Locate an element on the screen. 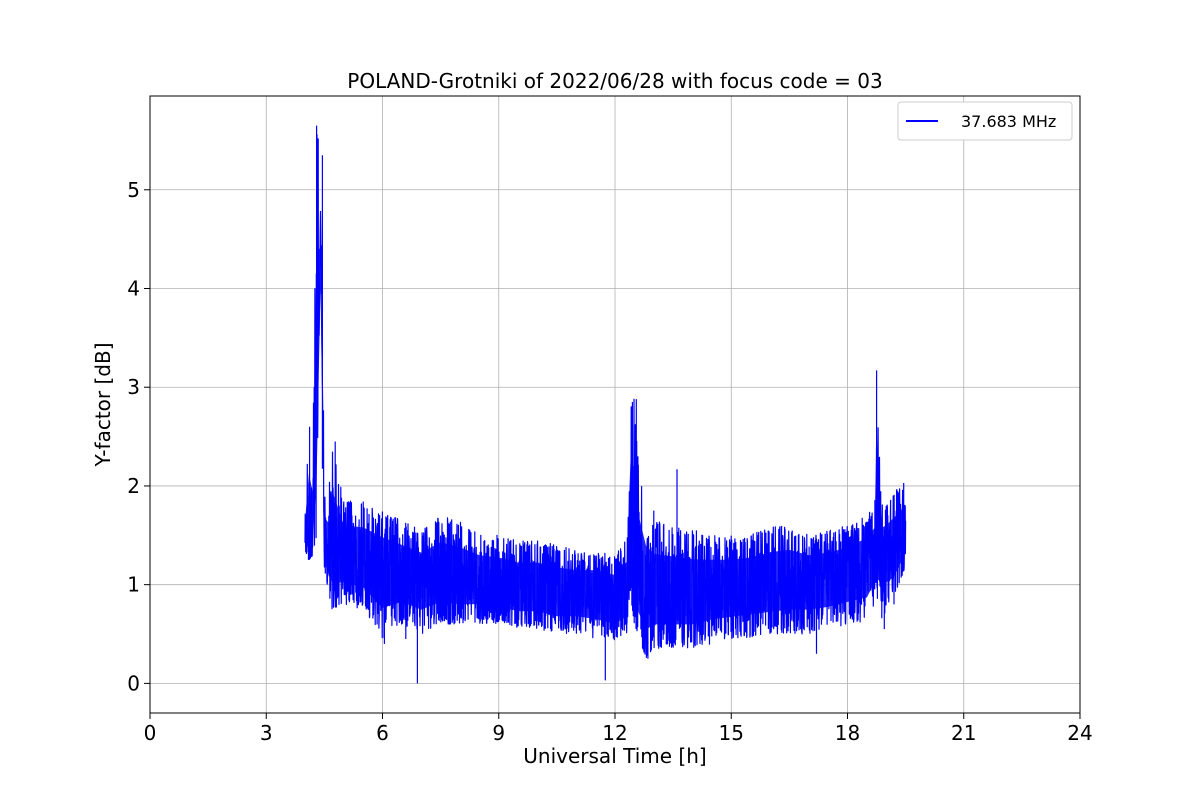  y-axis-label: Y-factor [dB] is located at coordinates (103, 404).